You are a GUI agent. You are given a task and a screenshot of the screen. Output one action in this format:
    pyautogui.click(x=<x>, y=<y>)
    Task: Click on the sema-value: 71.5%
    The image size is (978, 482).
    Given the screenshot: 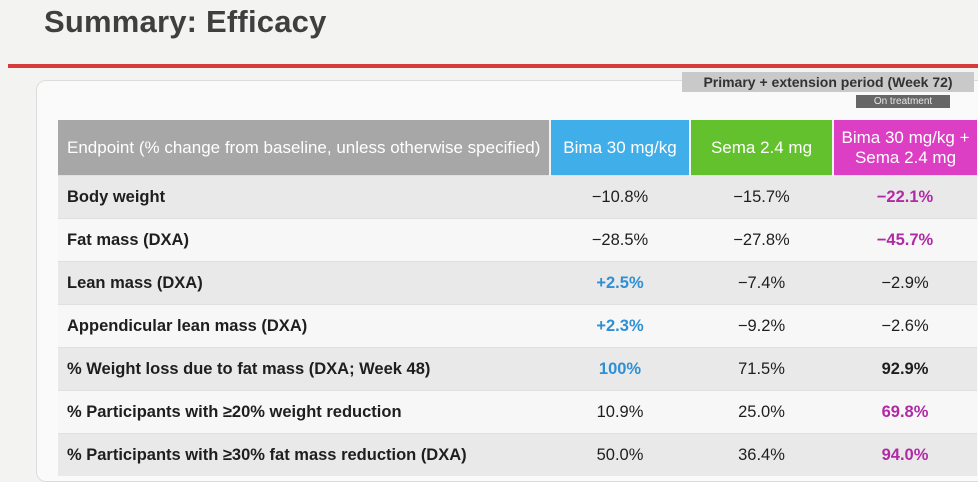 What is the action you would take?
    pyautogui.click(x=761, y=369)
    